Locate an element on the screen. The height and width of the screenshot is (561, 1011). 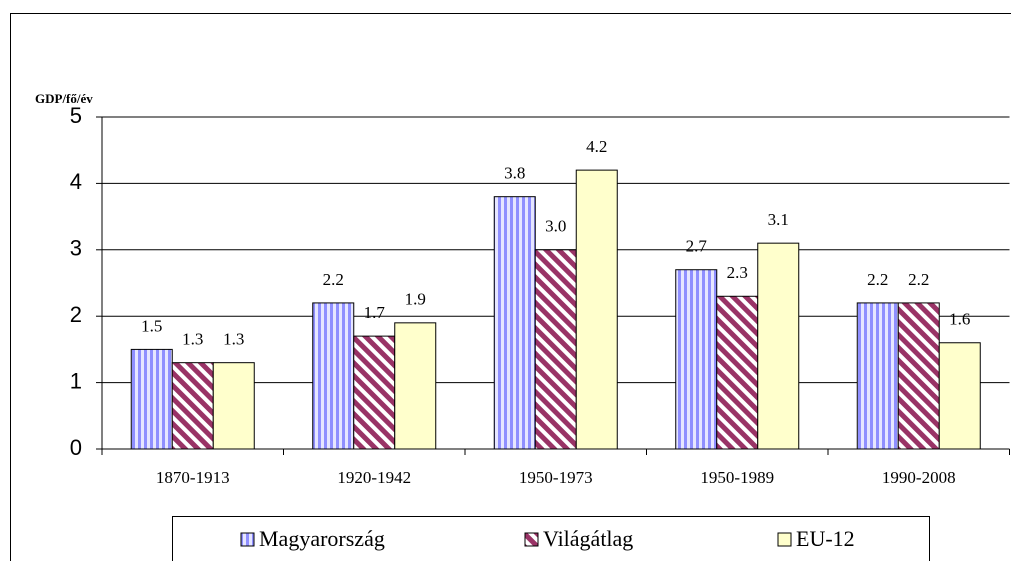
value-label: 3.0 is located at coordinates (555, 226).